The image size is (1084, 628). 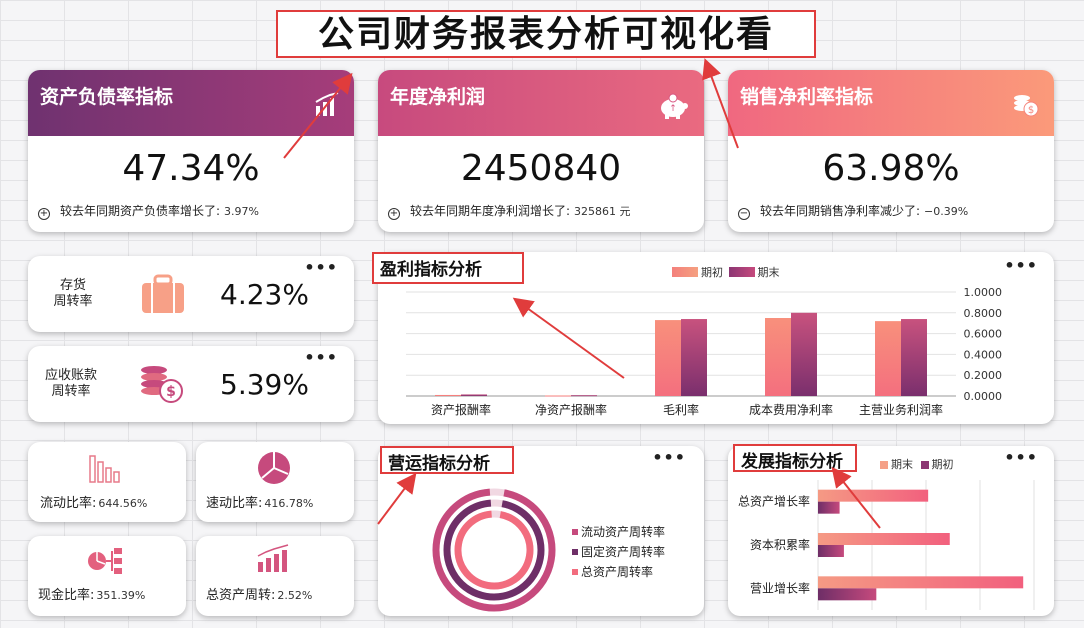 I want to click on ratio-label: 总资产周转: 2.52%, so click(x=259, y=595).